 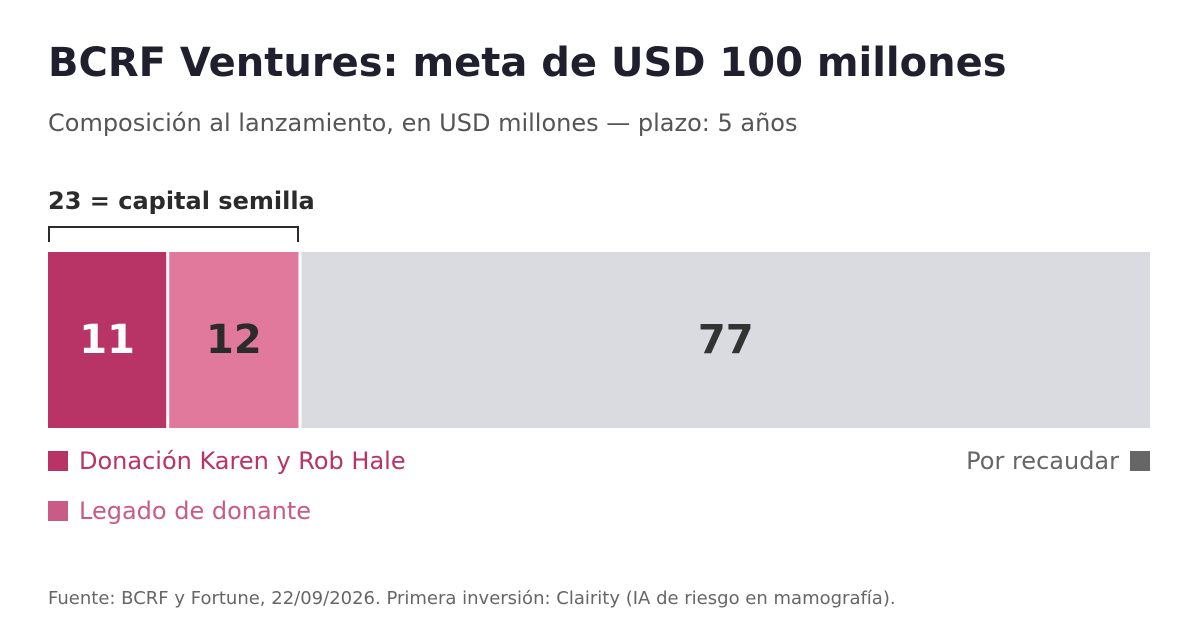 I want to click on bar-segment-donacion-karen-y-rob-hale, so click(x=107, y=340).